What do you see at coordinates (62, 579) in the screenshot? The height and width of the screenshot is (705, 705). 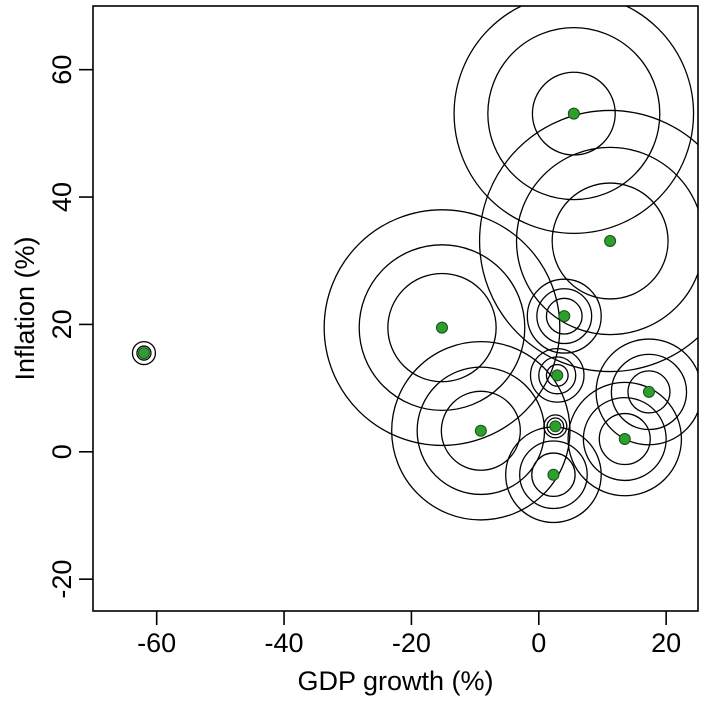 I see `y-tick-label-0: -20` at bounding box center [62, 579].